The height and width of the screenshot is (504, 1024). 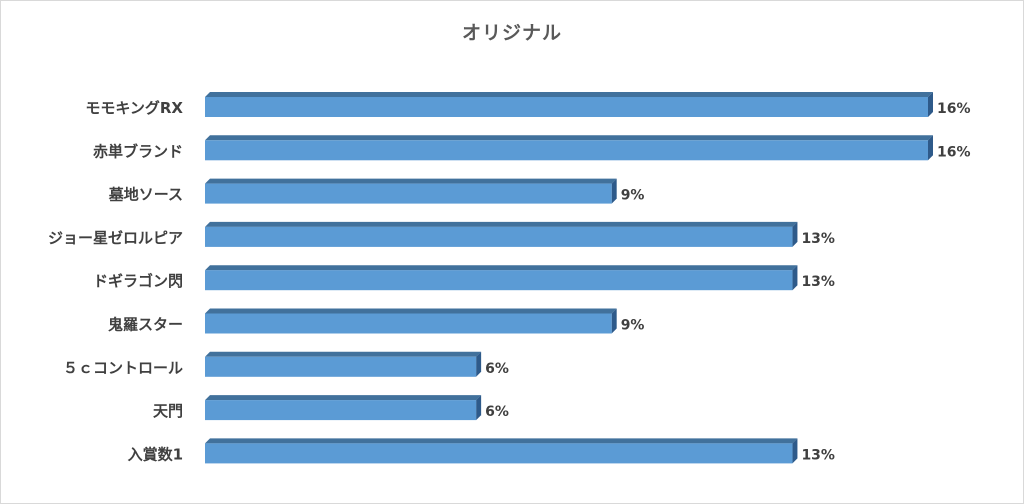 What do you see at coordinates (145, 195) in the screenshot?
I see `category-label: 墓地ソース` at bounding box center [145, 195].